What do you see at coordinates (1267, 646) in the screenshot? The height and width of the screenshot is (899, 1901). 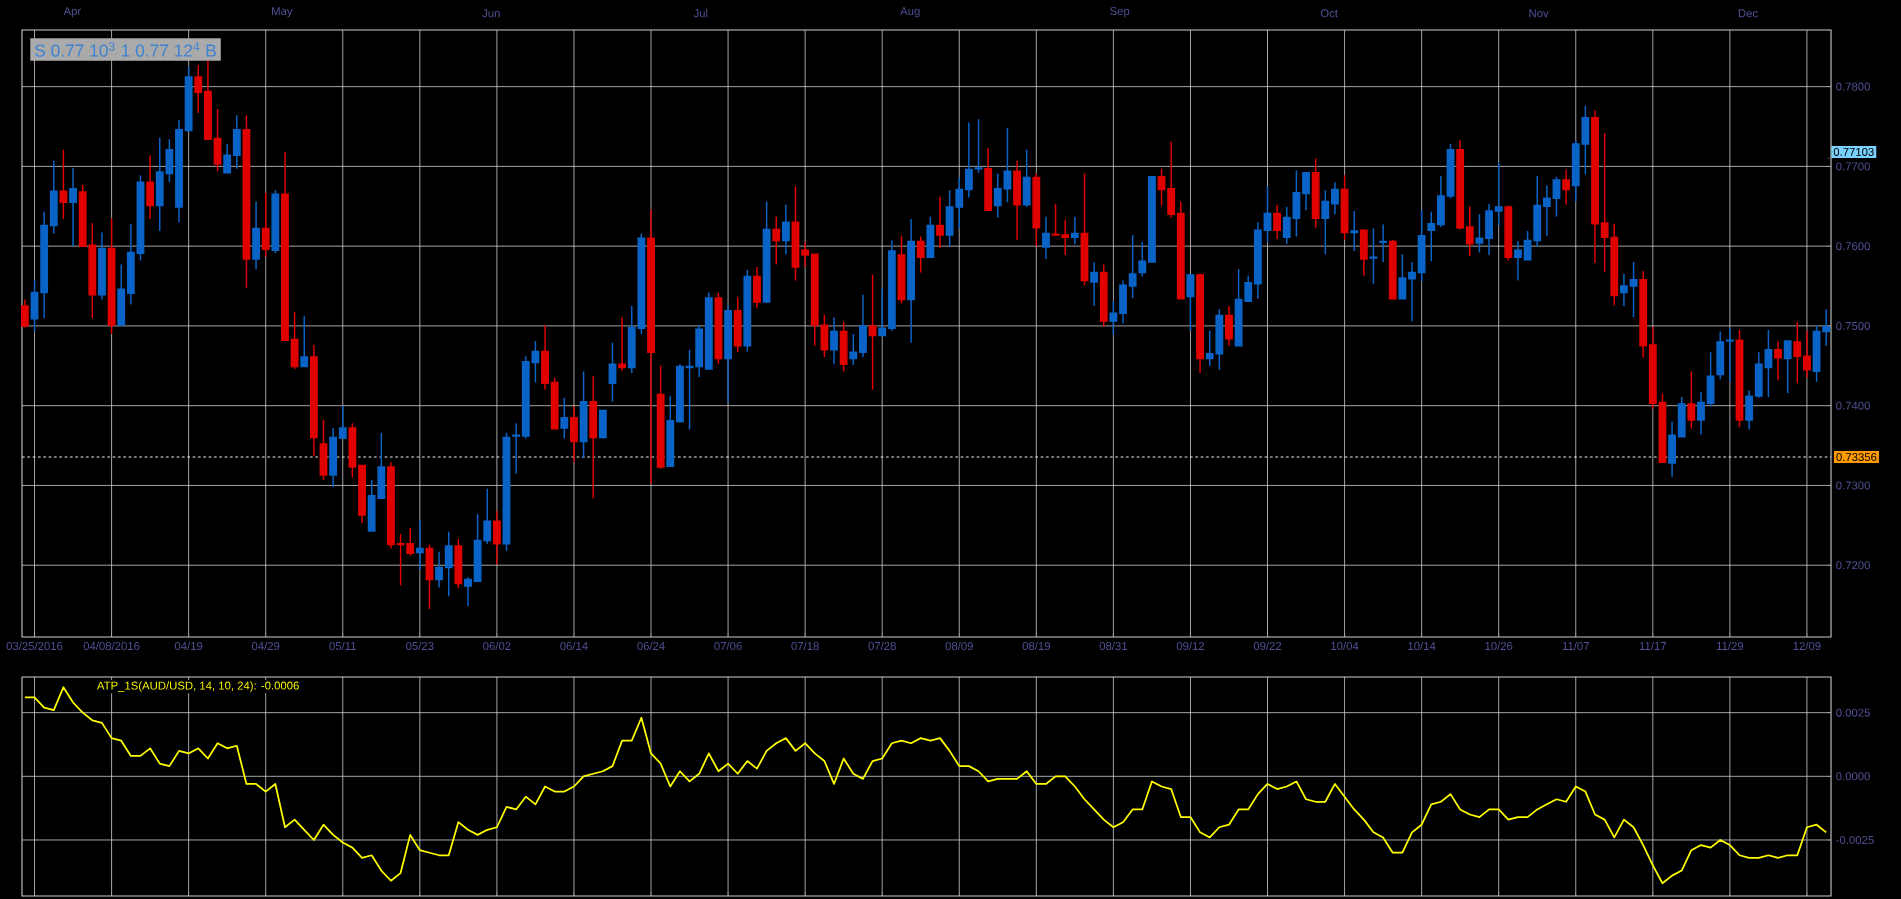 I see `x-tick-label: 09/22` at bounding box center [1267, 646].